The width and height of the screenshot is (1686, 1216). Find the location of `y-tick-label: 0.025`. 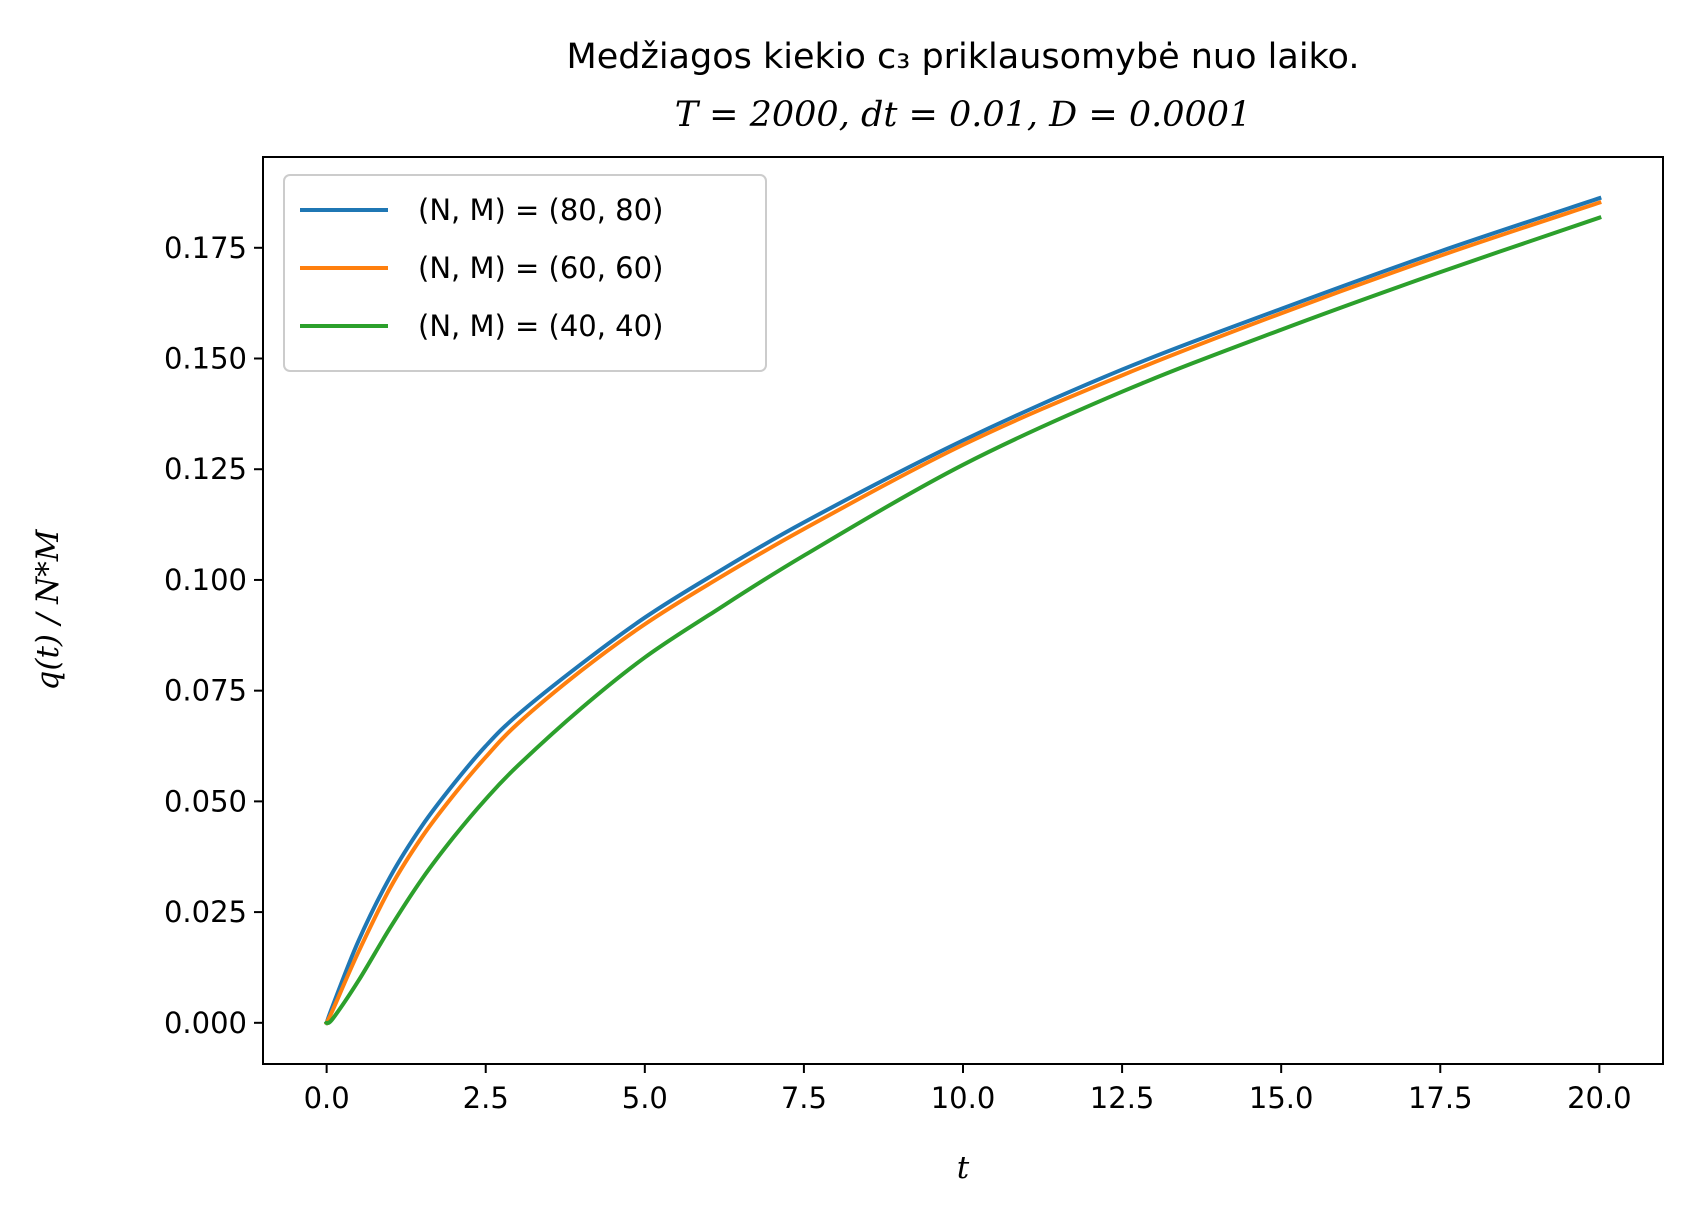

y-tick-label: 0.025 is located at coordinates (205, 912).